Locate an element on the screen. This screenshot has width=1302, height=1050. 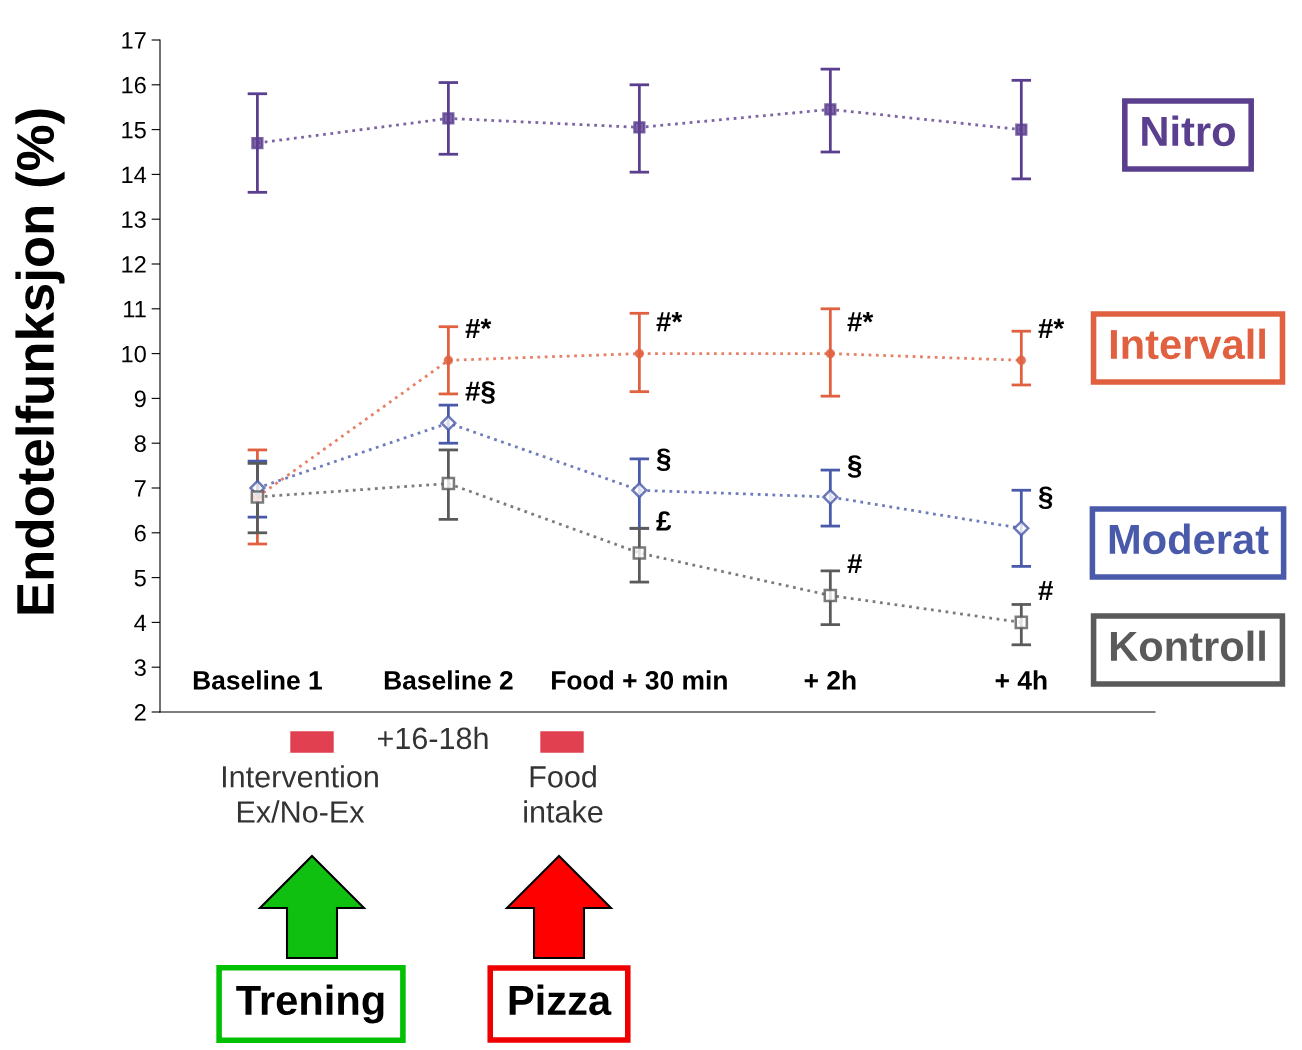
y-tick-label: 13 is located at coordinates (134, 219).